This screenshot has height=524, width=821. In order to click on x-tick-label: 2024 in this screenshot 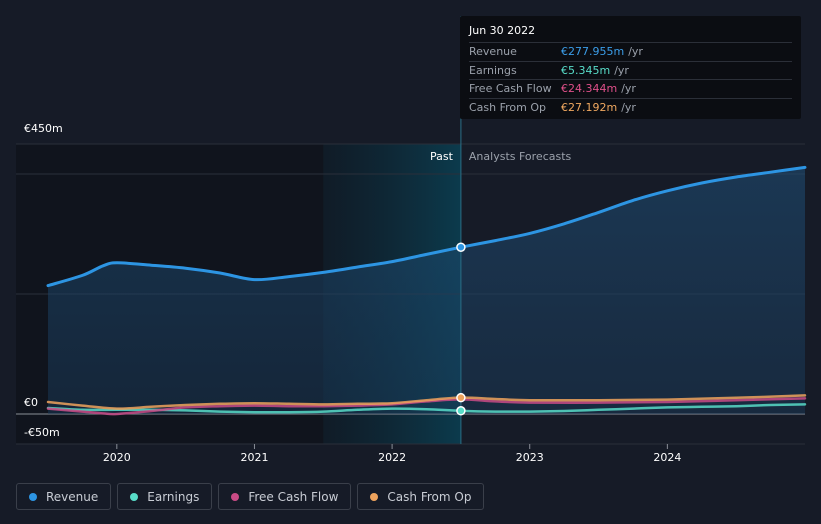, I will do `click(667, 457)`.